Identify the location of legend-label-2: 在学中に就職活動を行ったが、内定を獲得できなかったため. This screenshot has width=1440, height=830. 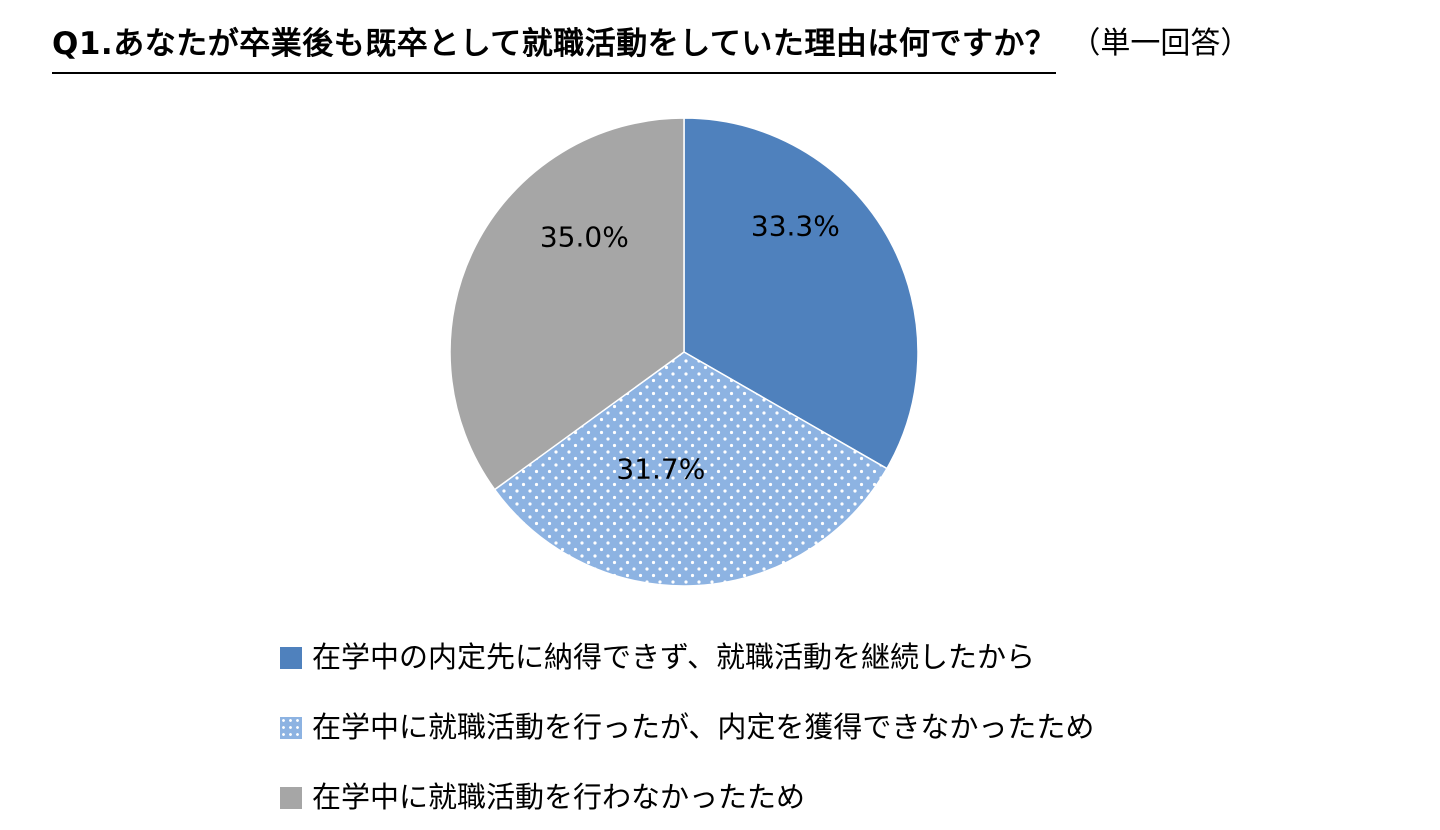
(703, 727).